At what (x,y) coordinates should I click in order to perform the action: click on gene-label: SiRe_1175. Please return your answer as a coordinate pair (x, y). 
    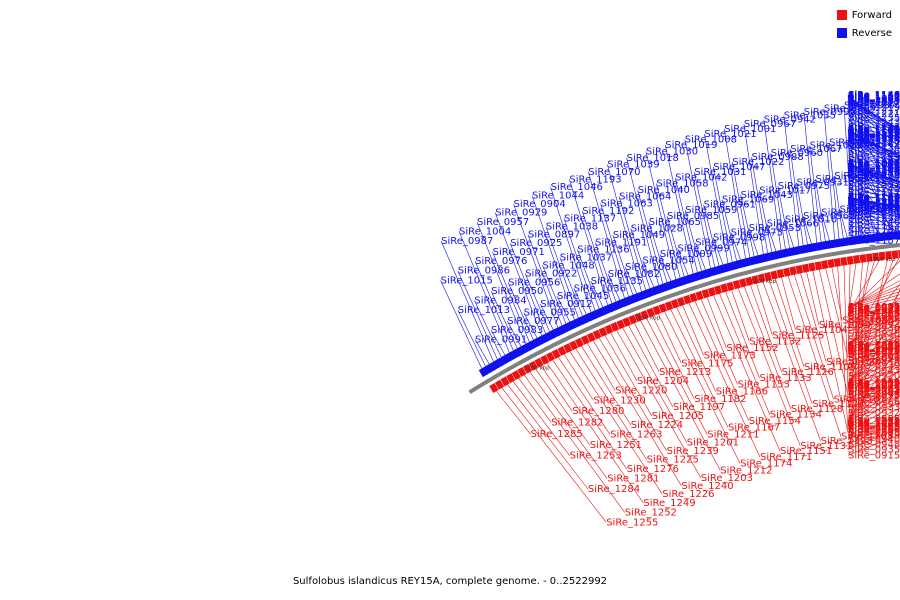
    Looking at the image, I should click on (707, 363).